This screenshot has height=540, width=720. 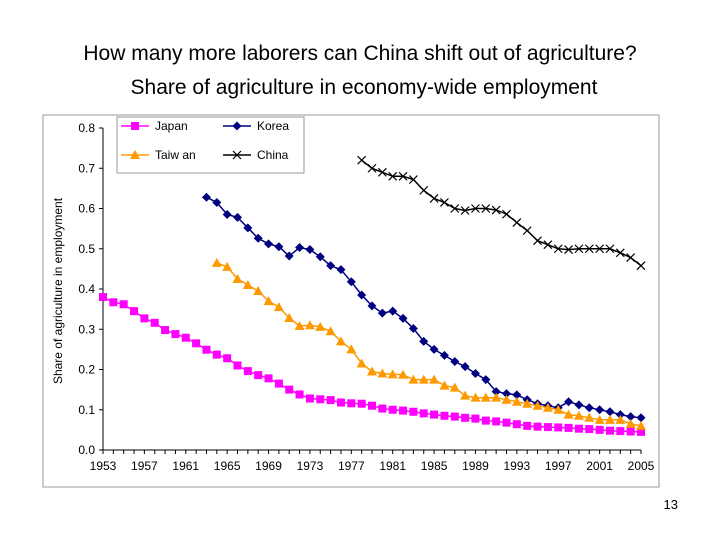 I want to click on legend-label: China, so click(x=273, y=155).